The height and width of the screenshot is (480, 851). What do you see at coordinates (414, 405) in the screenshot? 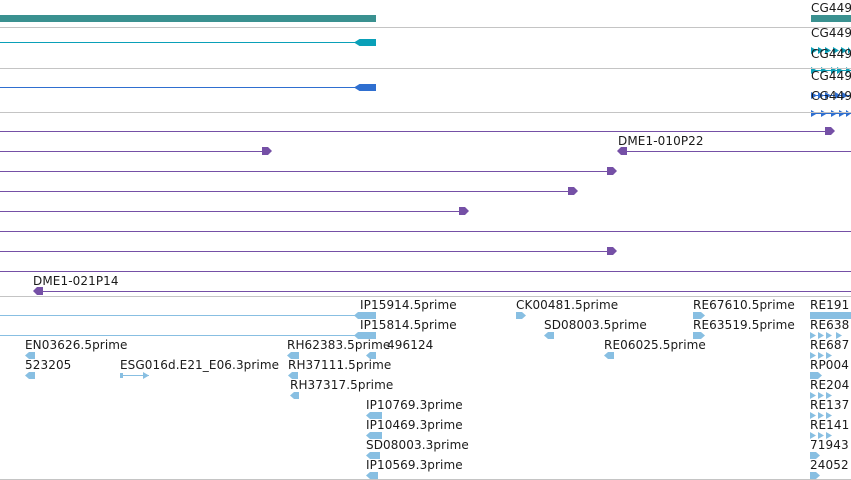
I see `est-label: IP10769.3prime` at bounding box center [414, 405].